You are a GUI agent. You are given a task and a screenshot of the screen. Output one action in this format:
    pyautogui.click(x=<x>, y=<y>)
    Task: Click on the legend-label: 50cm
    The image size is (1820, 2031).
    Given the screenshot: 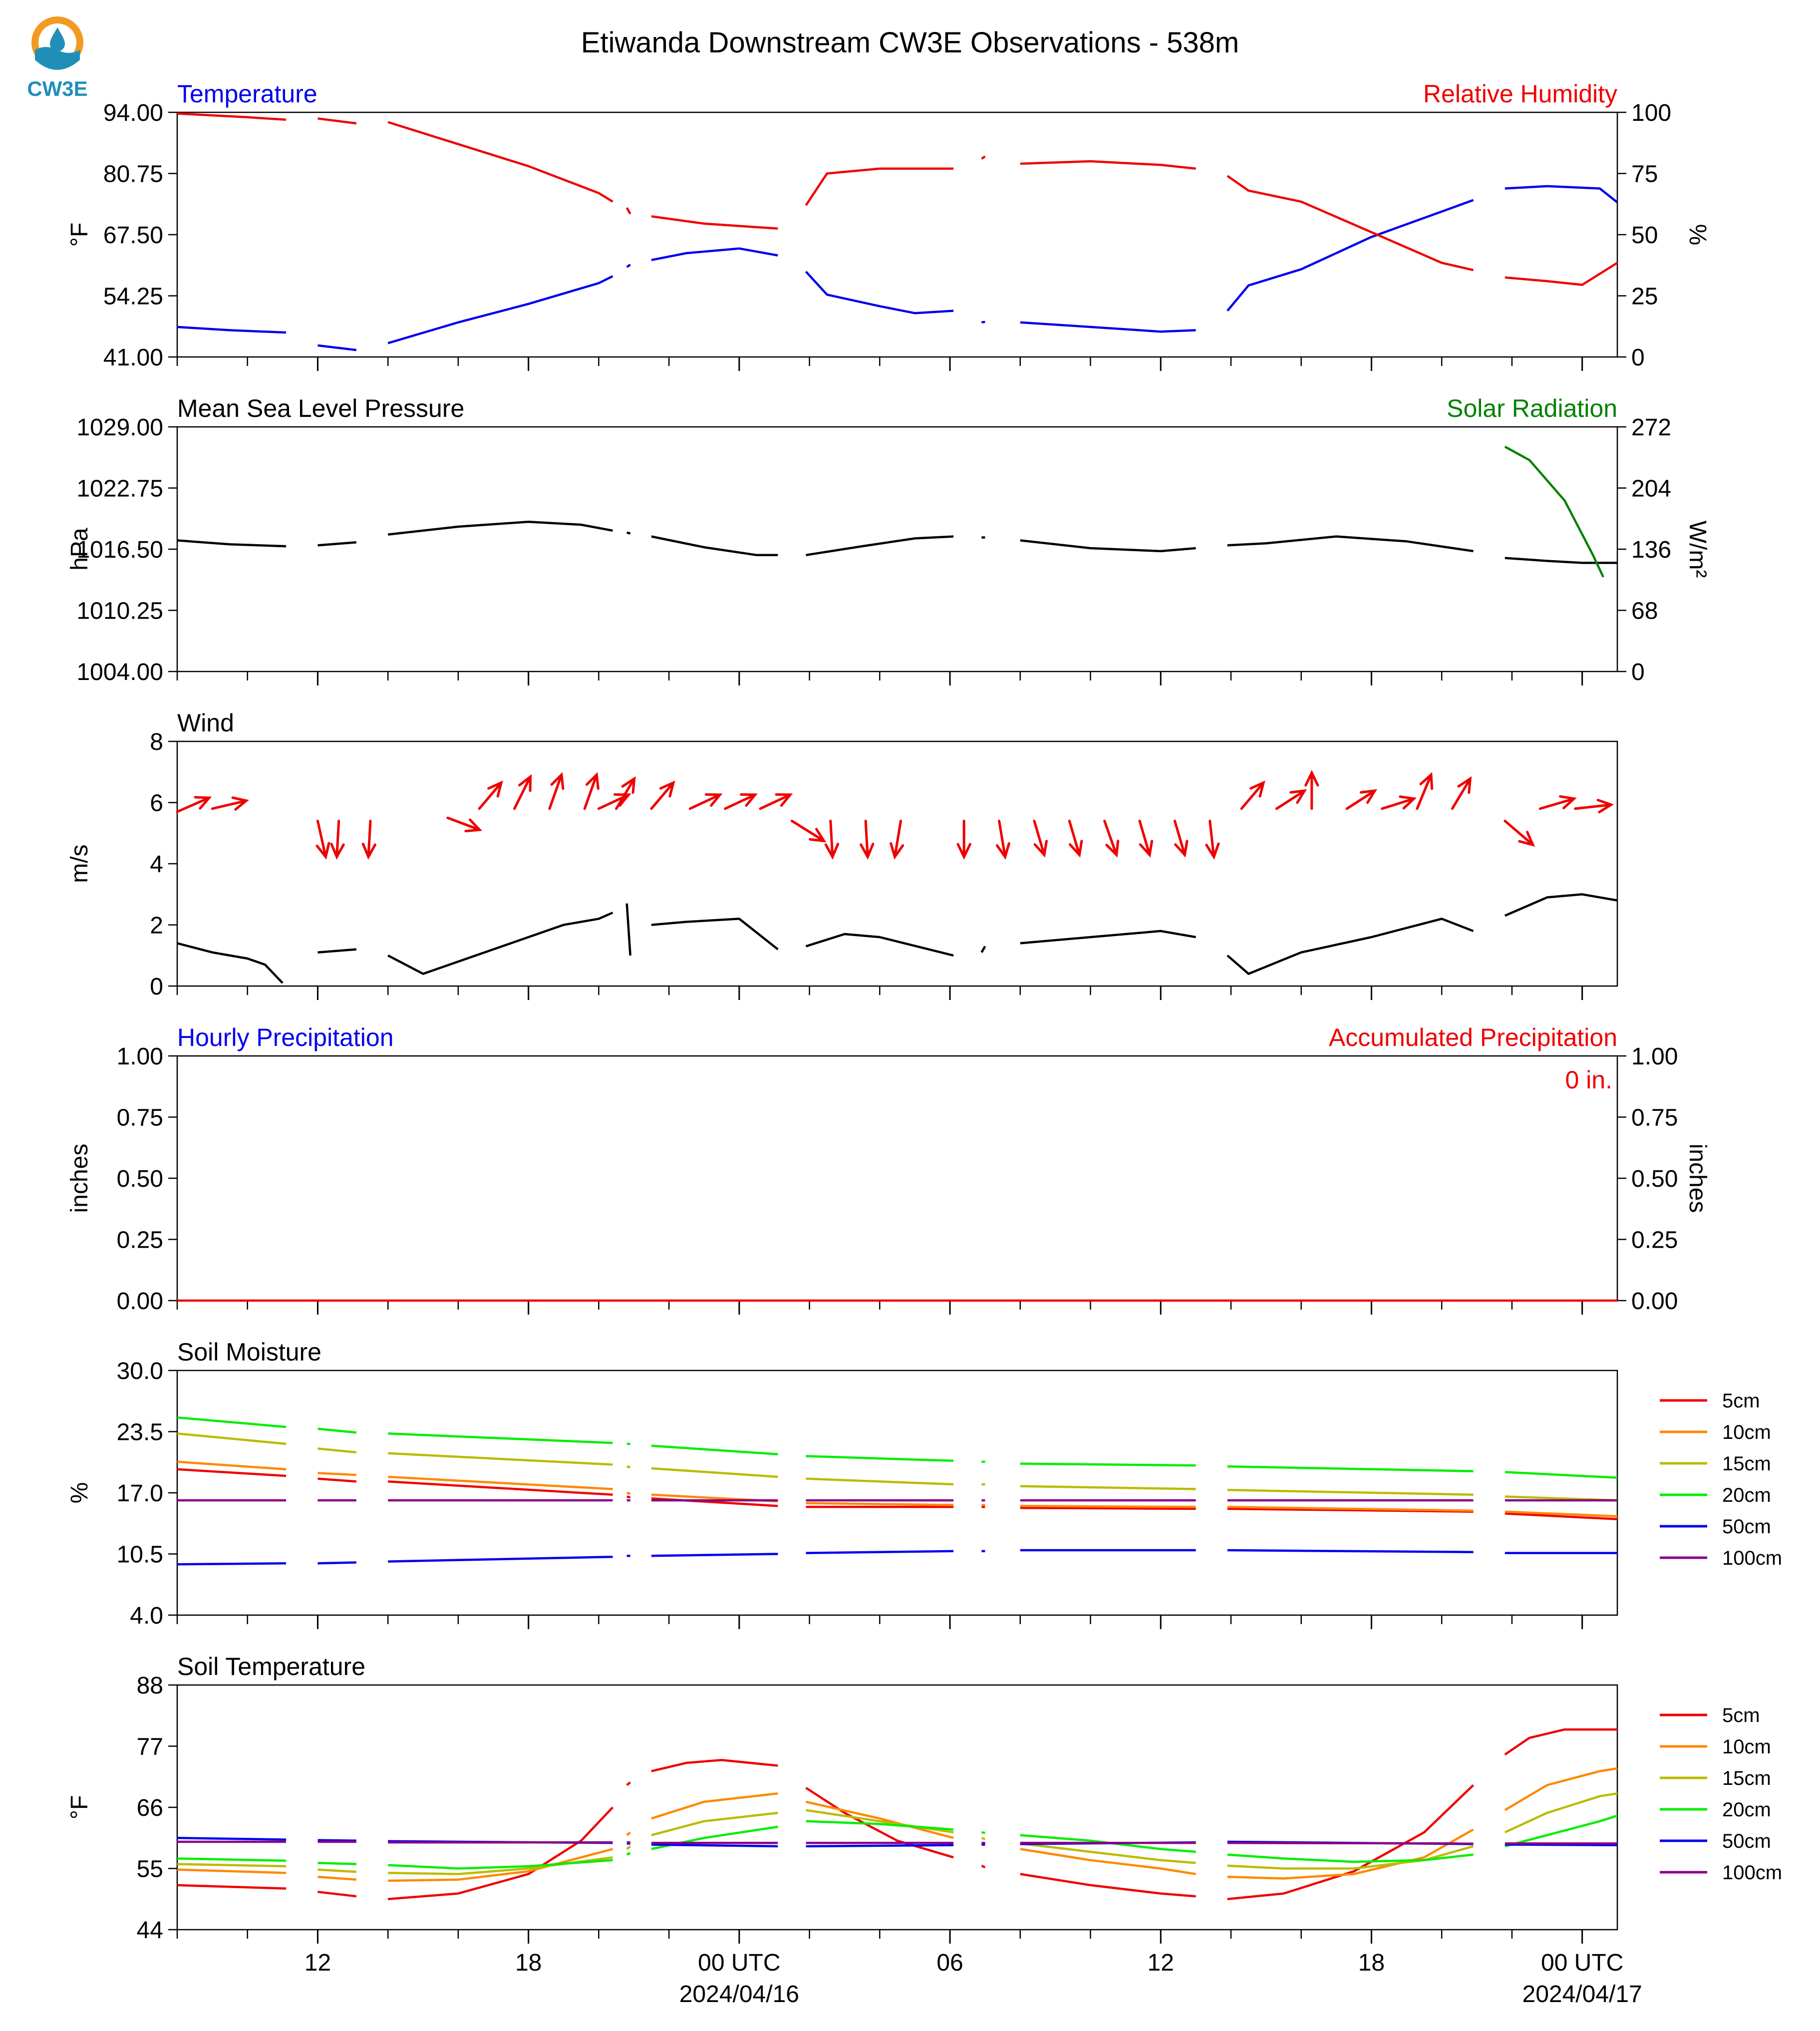 What is the action you would take?
    pyautogui.click(x=1746, y=1841)
    